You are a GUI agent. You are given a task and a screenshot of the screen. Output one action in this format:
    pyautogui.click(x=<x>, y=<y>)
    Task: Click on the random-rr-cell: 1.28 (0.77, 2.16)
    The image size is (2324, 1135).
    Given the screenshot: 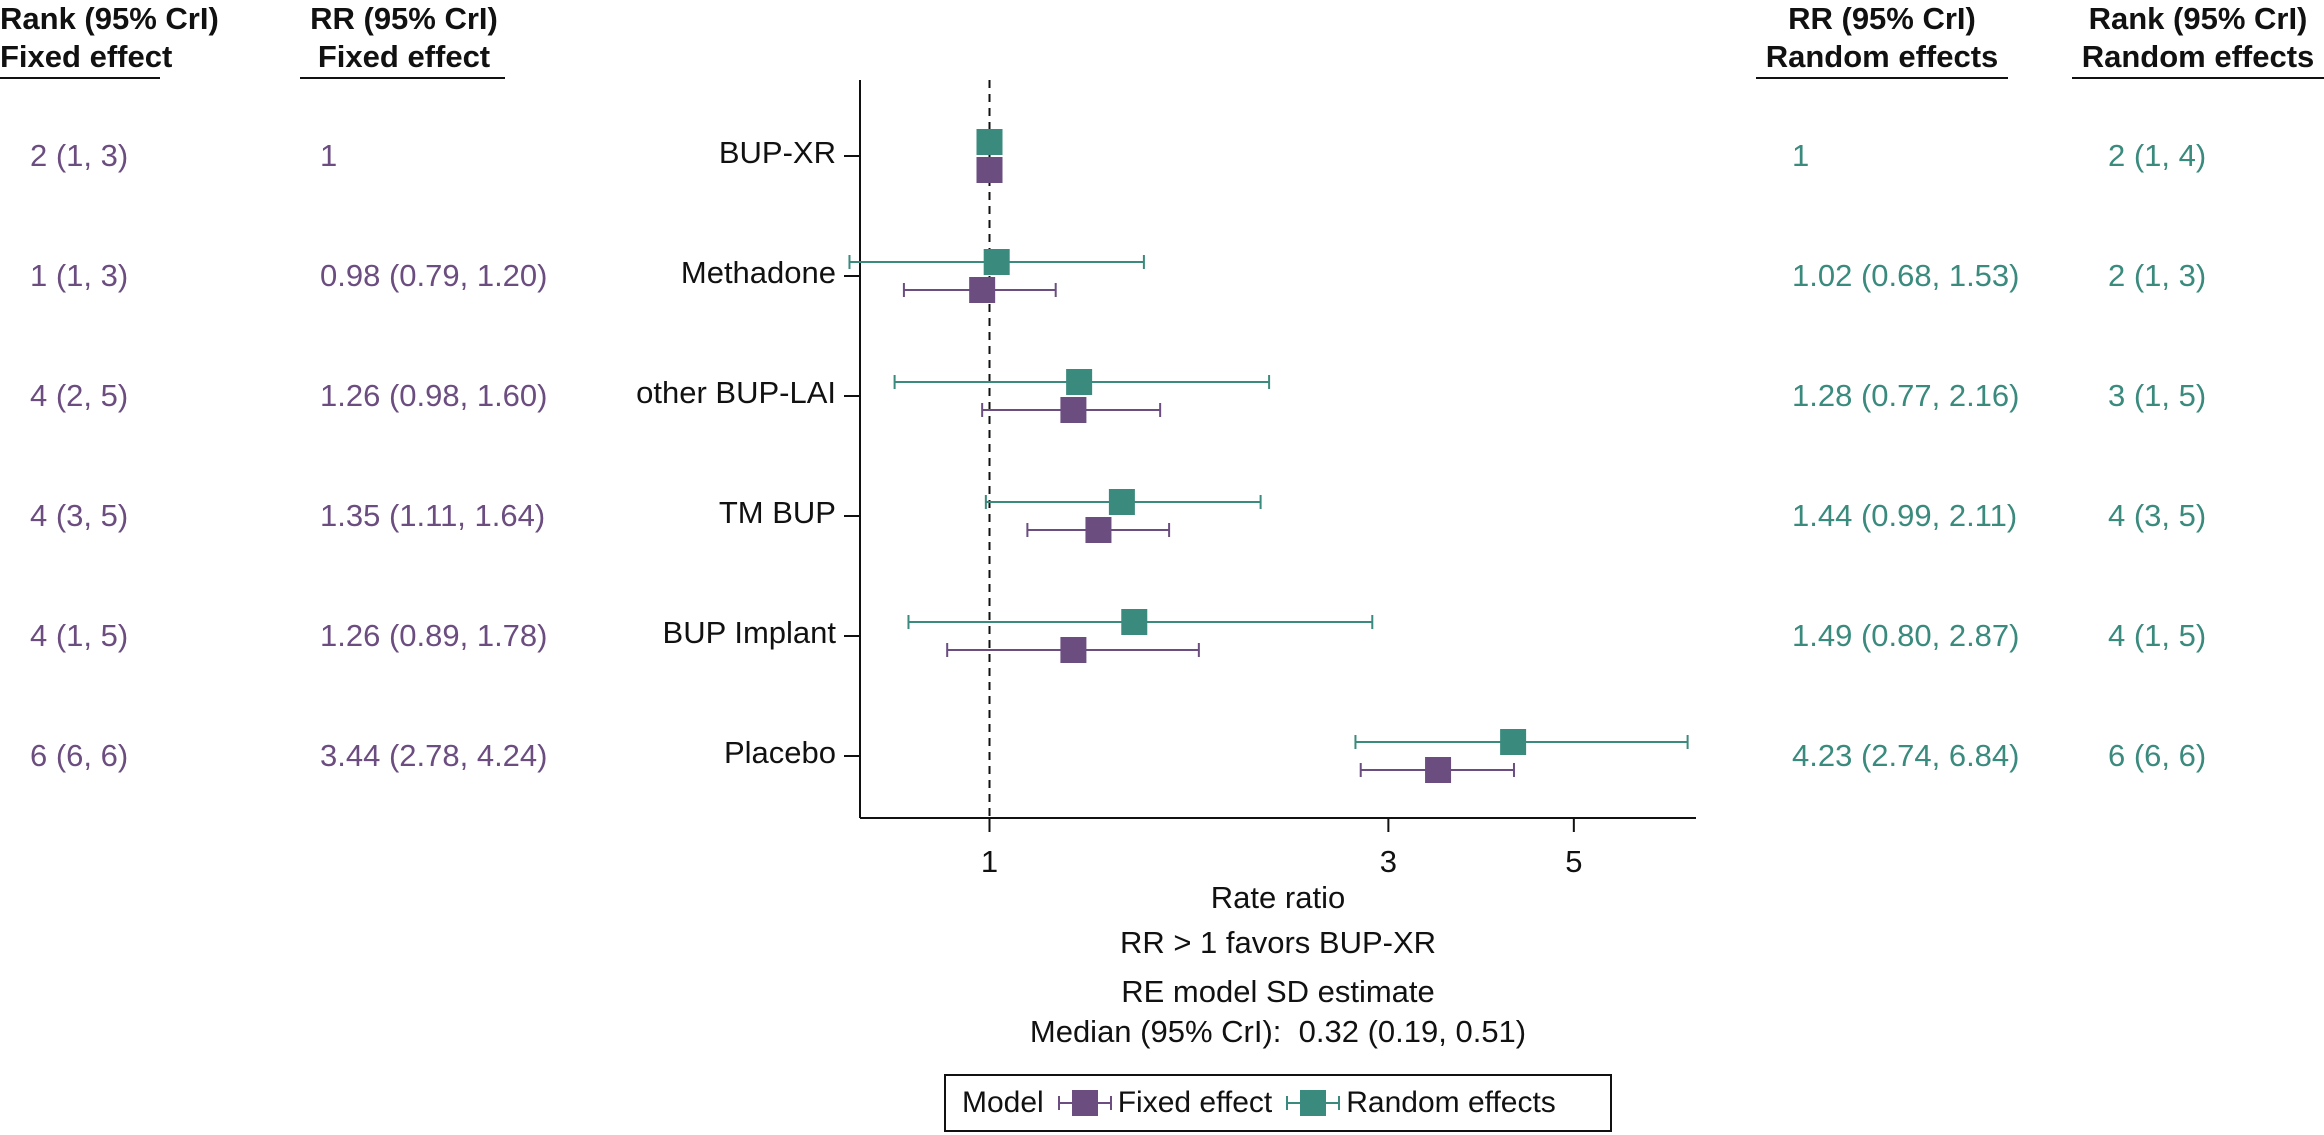 What is the action you would take?
    pyautogui.click(x=1906, y=395)
    